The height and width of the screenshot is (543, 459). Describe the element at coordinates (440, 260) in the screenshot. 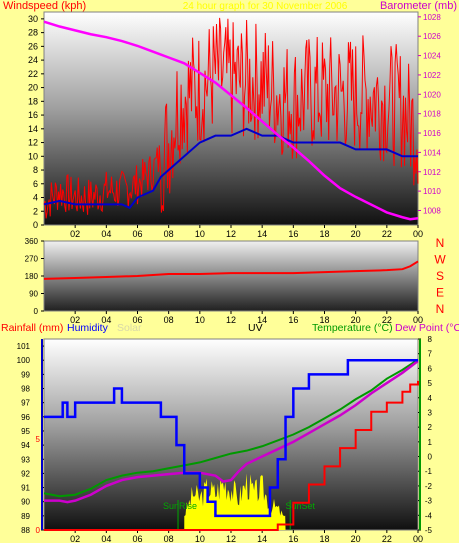

I see `compass-letter: W` at that location.